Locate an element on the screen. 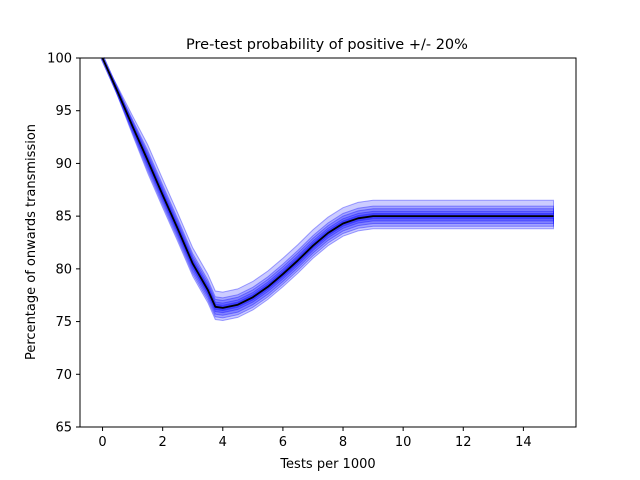  x-tick-label: 10 is located at coordinates (403, 442).